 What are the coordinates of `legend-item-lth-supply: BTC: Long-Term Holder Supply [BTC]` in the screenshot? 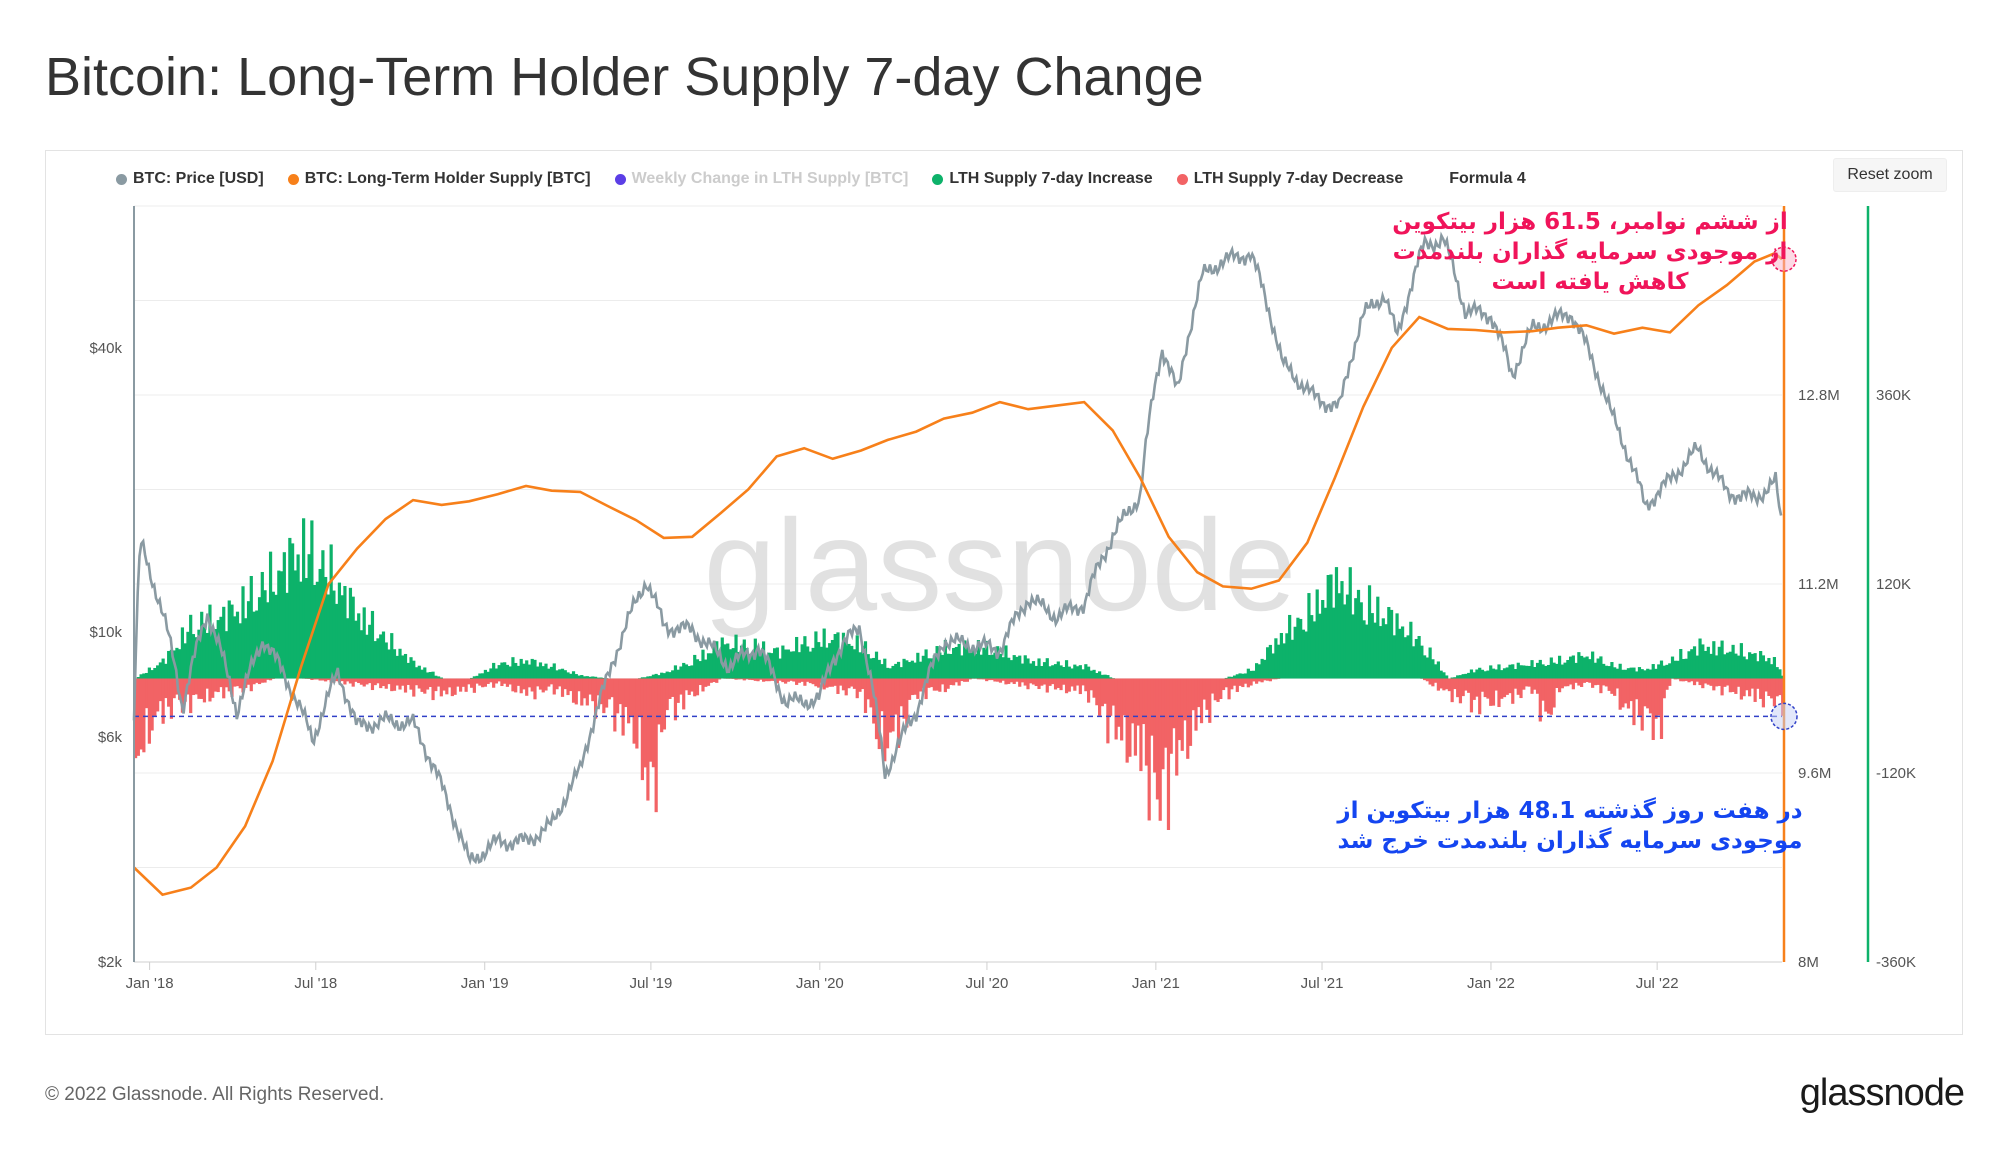 It's located at (439, 179).